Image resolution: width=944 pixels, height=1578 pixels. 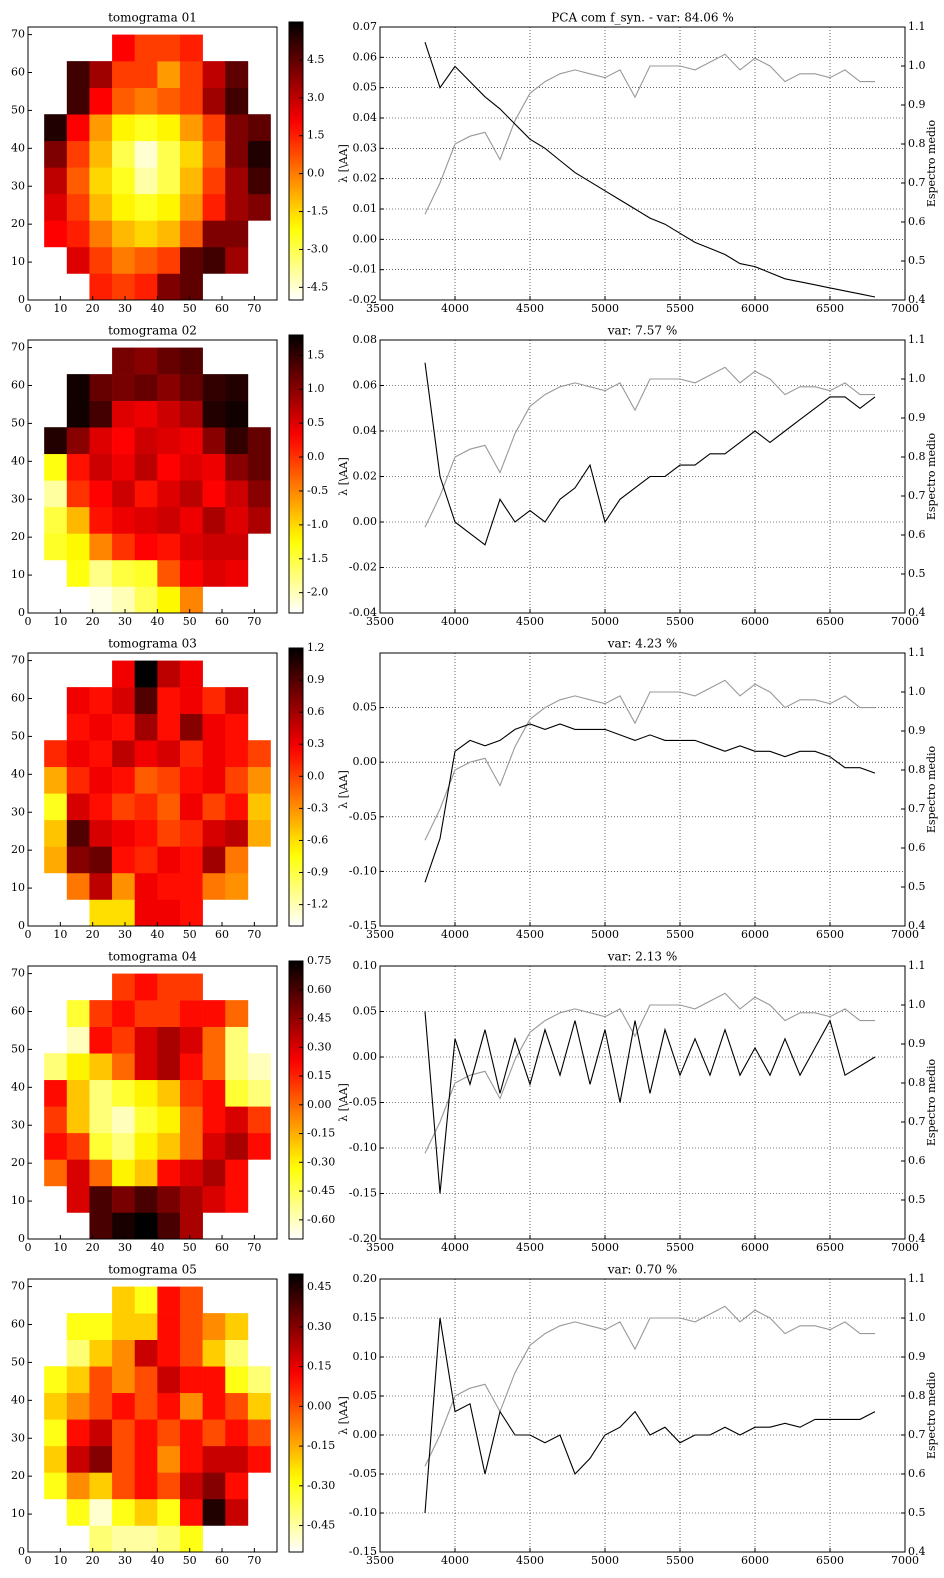 I want to click on y2-tick-label: 0.4, so click(x=917, y=612).